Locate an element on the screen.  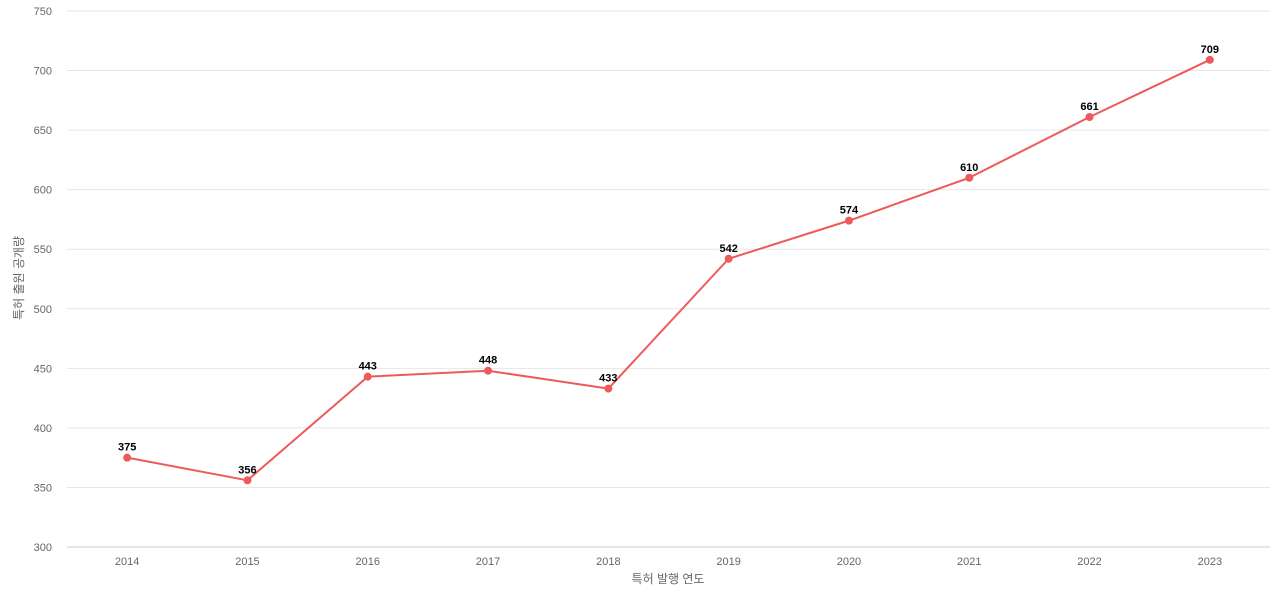
data-point-2018 is located at coordinates (608, 388).